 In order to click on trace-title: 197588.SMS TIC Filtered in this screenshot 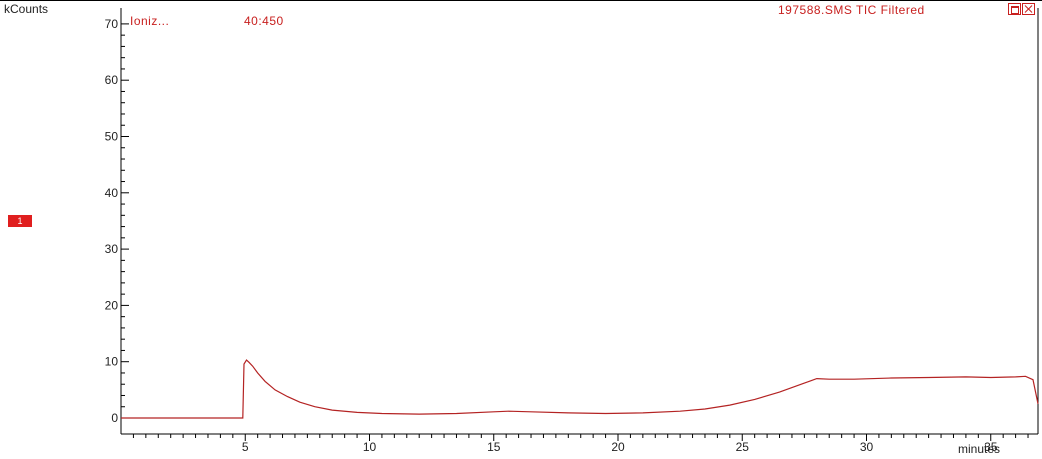, I will do `click(851, 10)`.